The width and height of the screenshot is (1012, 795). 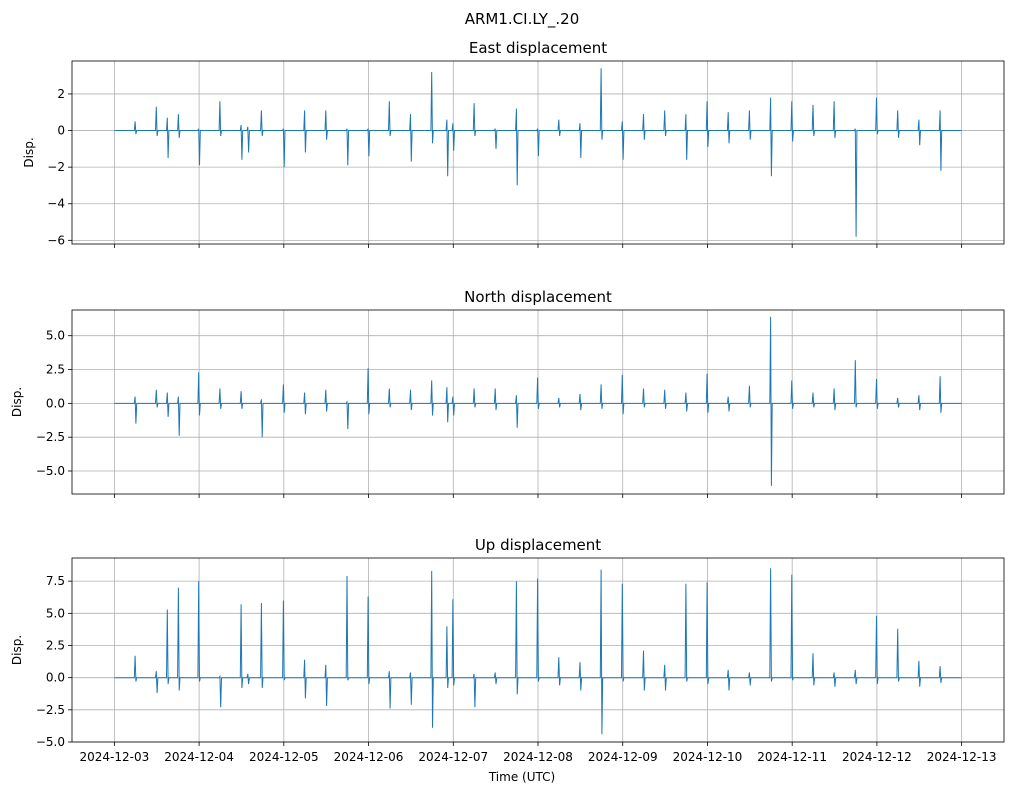 What do you see at coordinates (538, 545) in the screenshot?
I see `subplot-title: Up displacement` at bounding box center [538, 545].